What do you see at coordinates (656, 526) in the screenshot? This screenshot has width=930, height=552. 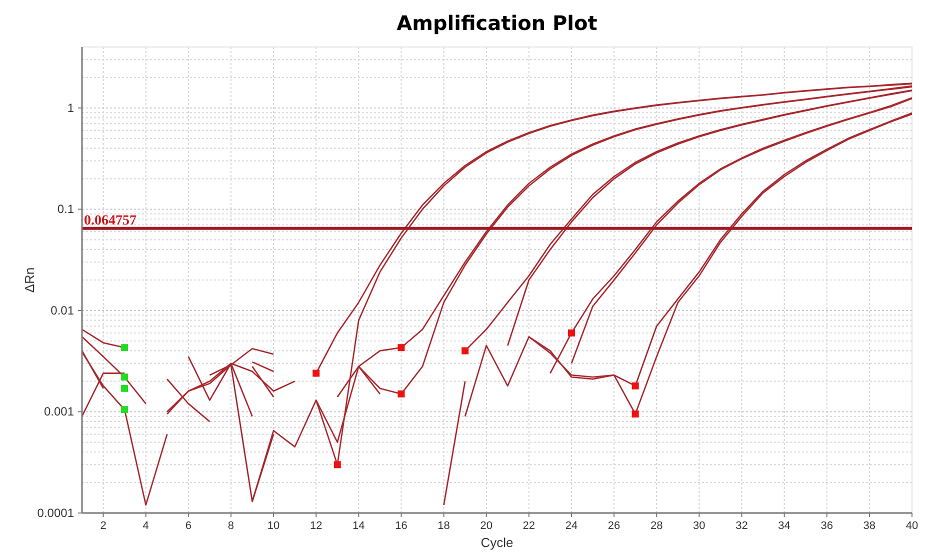 I see `x-tick-label: 28` at bounding box center [656, 526].